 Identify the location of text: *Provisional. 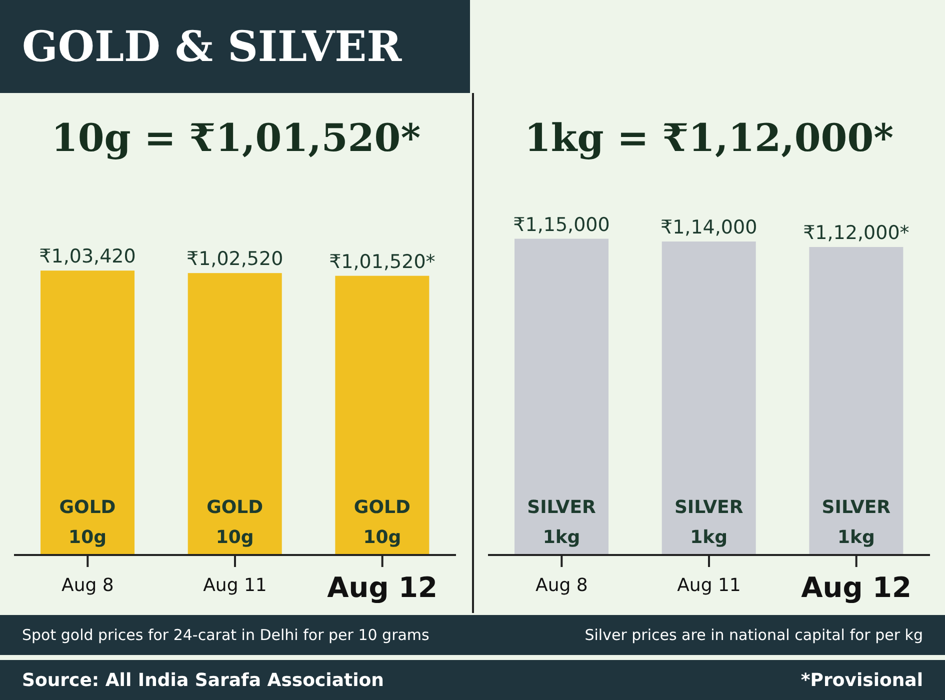
(861, 680).